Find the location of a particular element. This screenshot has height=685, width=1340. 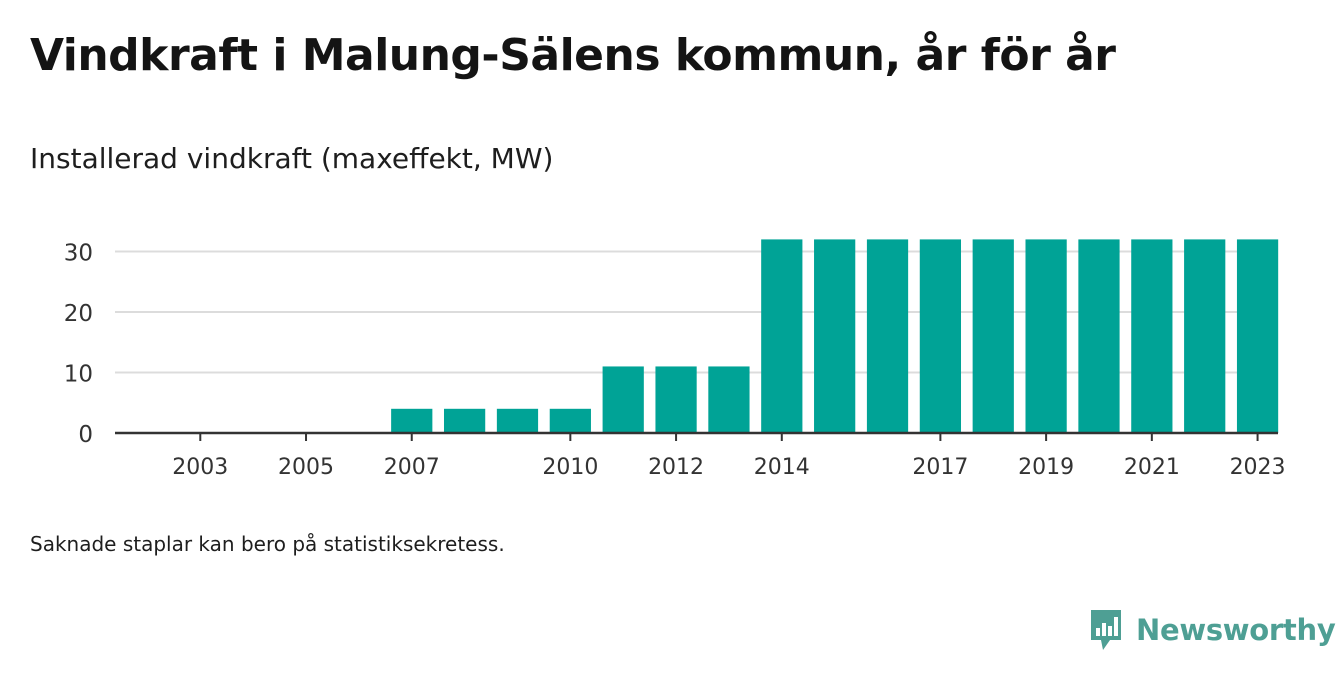

x-tick-label: 2003 is located at coordinates (200, 467).